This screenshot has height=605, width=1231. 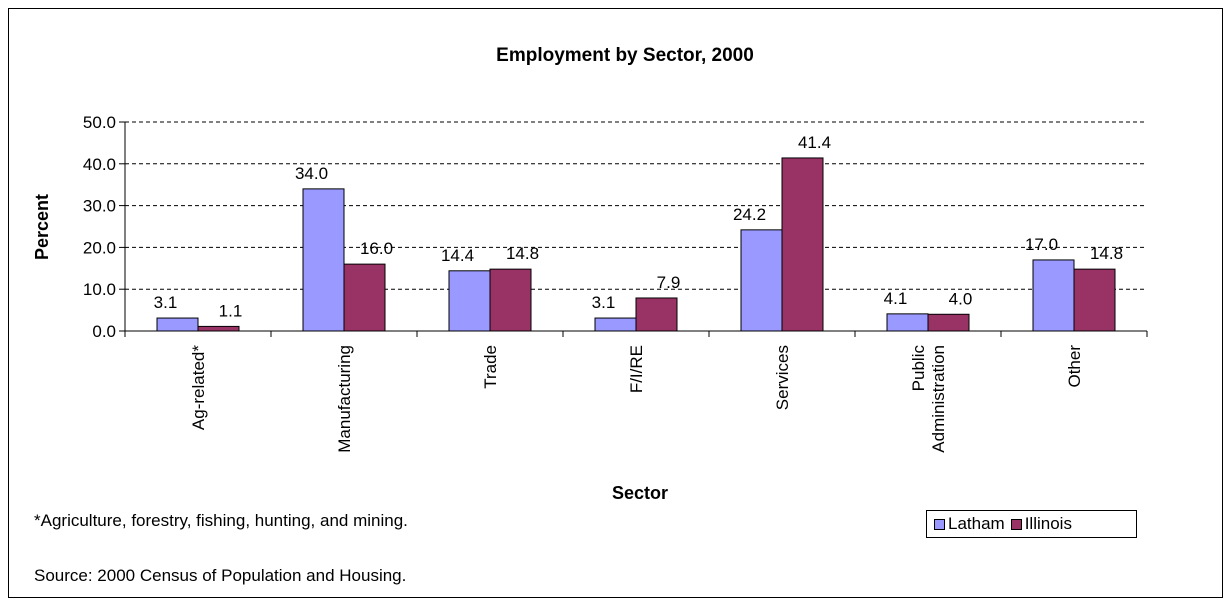 I want to click on data-label: 4.1, so click(x=896, y=298).